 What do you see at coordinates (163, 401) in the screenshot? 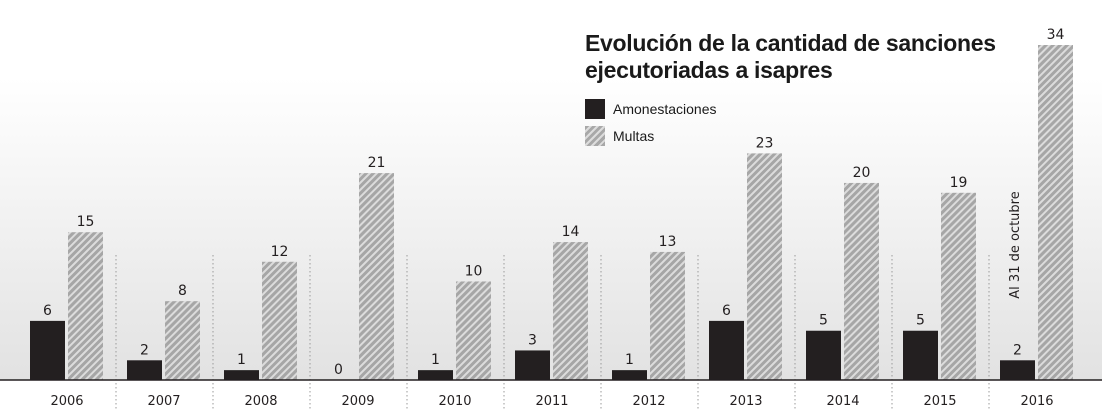
I see `x-tick-label-2007: 2007` at bounding box center [163, 401].